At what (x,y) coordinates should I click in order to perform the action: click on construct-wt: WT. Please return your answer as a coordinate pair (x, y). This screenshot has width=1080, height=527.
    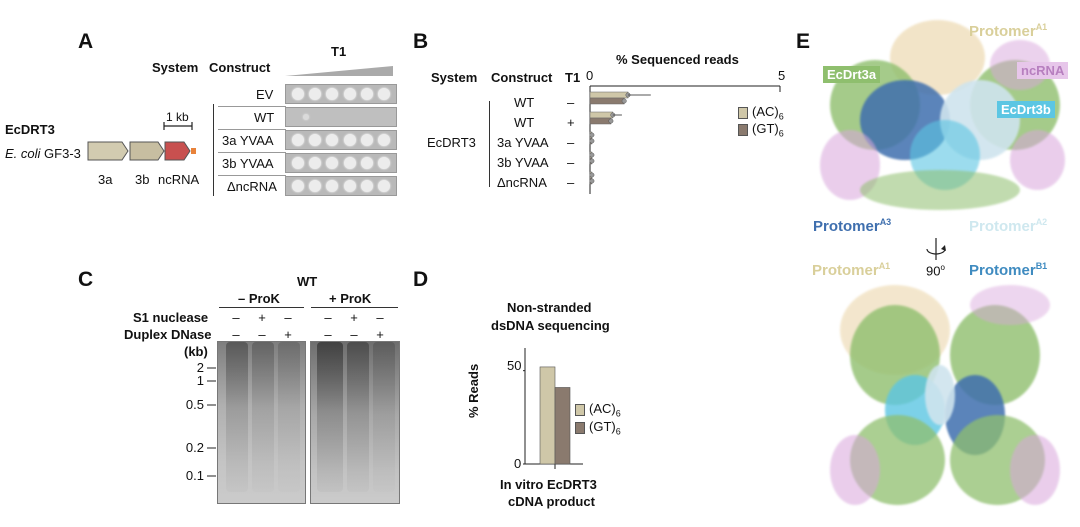
    Looking at the image, I should click on (264, 117).